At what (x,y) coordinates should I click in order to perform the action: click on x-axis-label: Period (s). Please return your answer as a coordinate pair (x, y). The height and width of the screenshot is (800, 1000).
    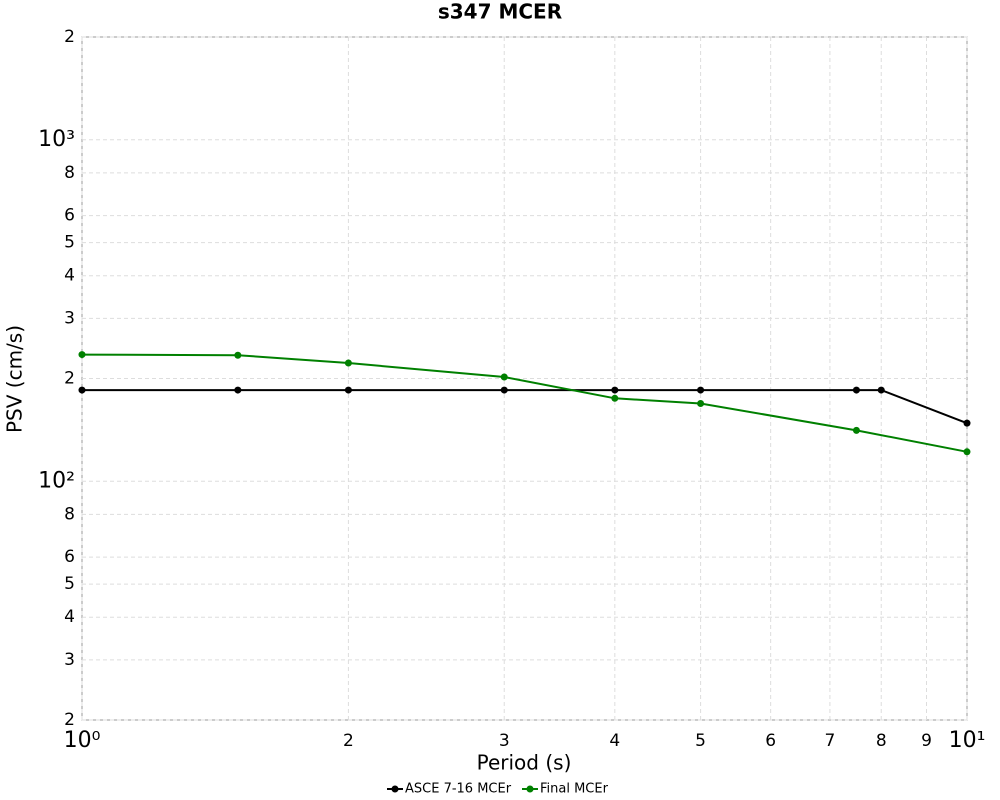
    Looking at the image, I should click on (524, 763).